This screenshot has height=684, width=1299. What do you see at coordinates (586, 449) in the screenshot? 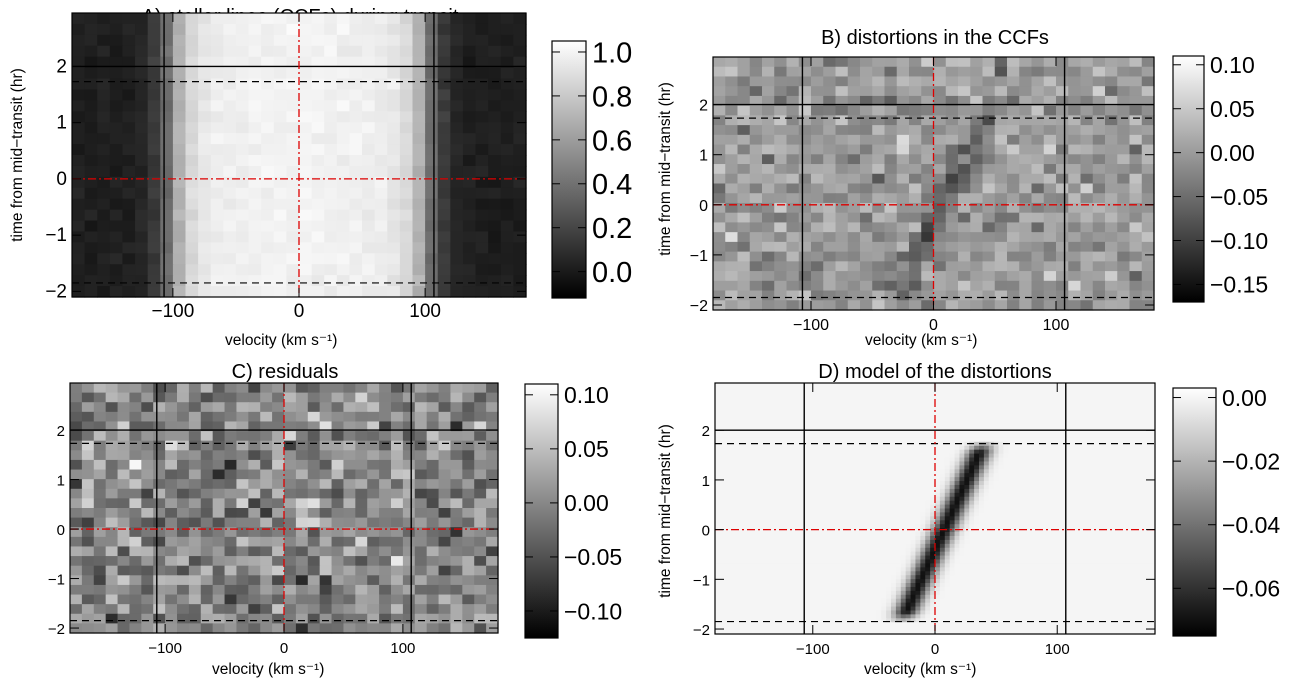
I see `colorbar-tick-label: 0.05` at bounding box center [586, 449].